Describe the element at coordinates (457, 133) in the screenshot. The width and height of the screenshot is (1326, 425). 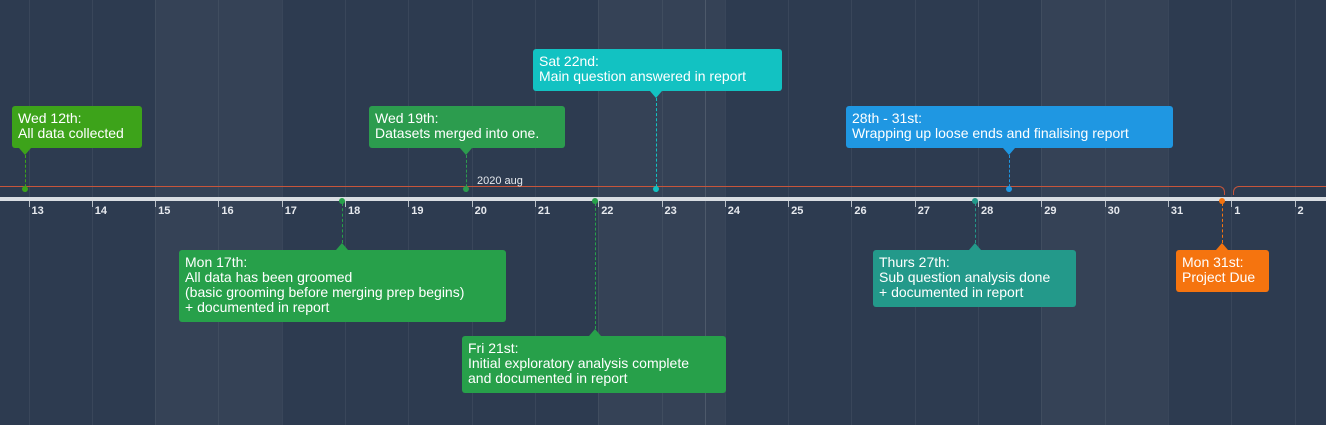
I see `event-description-line: Datasets merged into one.` at that location.